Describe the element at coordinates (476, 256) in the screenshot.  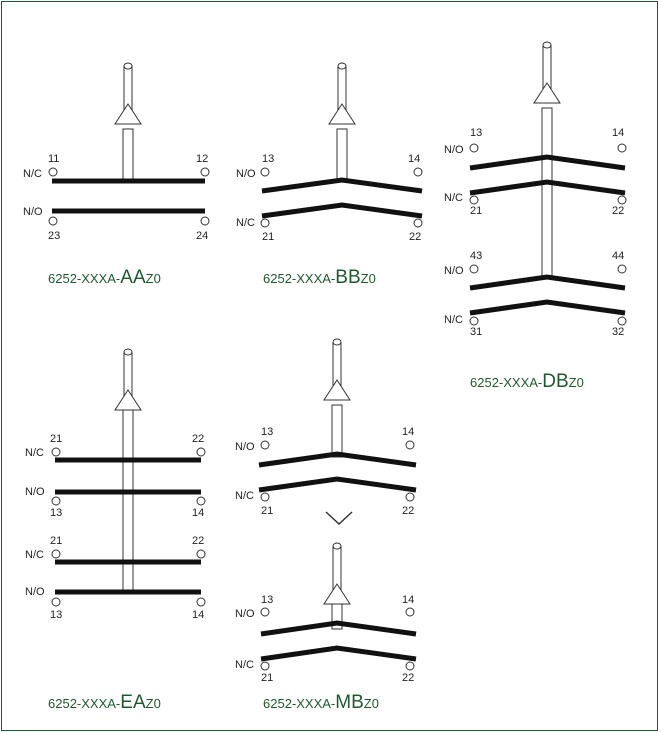
I see `terminal-number: 43` at that location.